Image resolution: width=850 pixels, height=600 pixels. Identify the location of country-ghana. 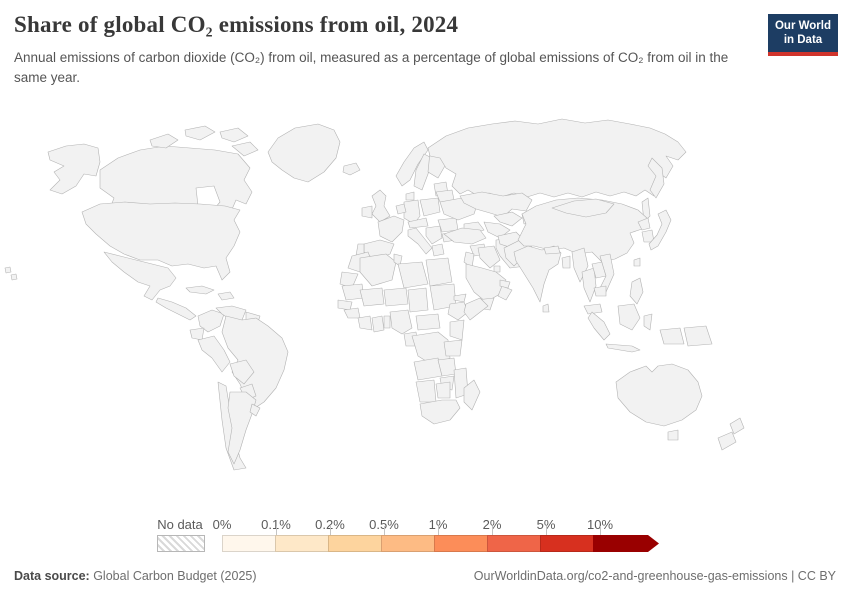
(378, 324).